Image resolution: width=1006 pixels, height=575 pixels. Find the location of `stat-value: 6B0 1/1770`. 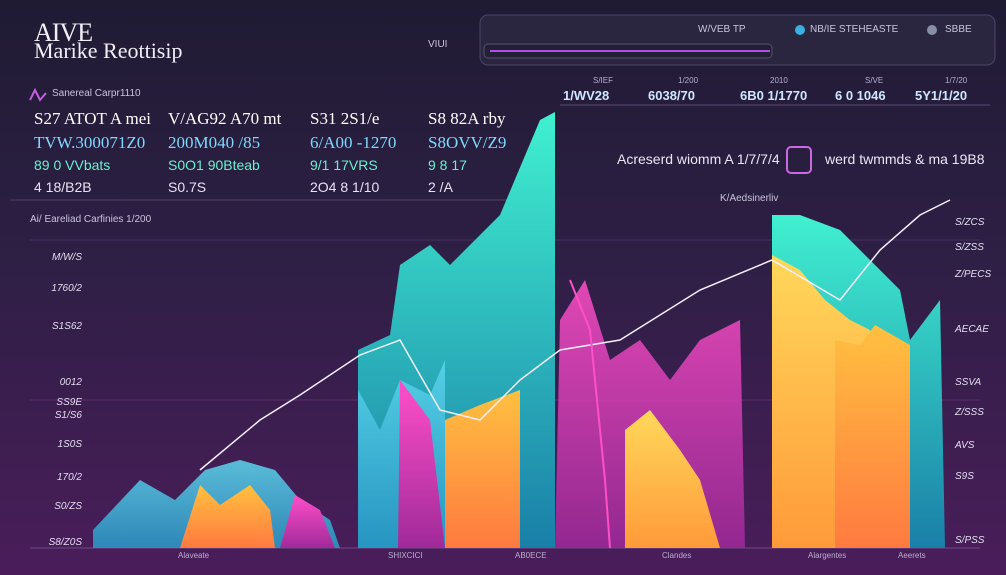

stat-value: 6B0 1/1770 is located at coordinates (774, 95).